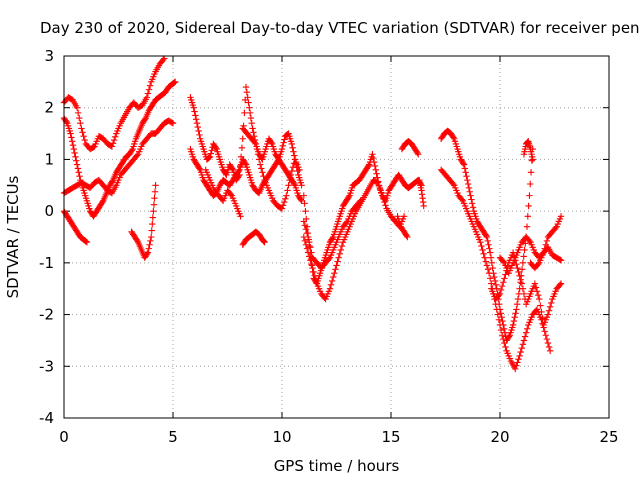 The height and width of the screenshot is (480, 640). I want to click on y-tick-label: 1, so click(49, 159).